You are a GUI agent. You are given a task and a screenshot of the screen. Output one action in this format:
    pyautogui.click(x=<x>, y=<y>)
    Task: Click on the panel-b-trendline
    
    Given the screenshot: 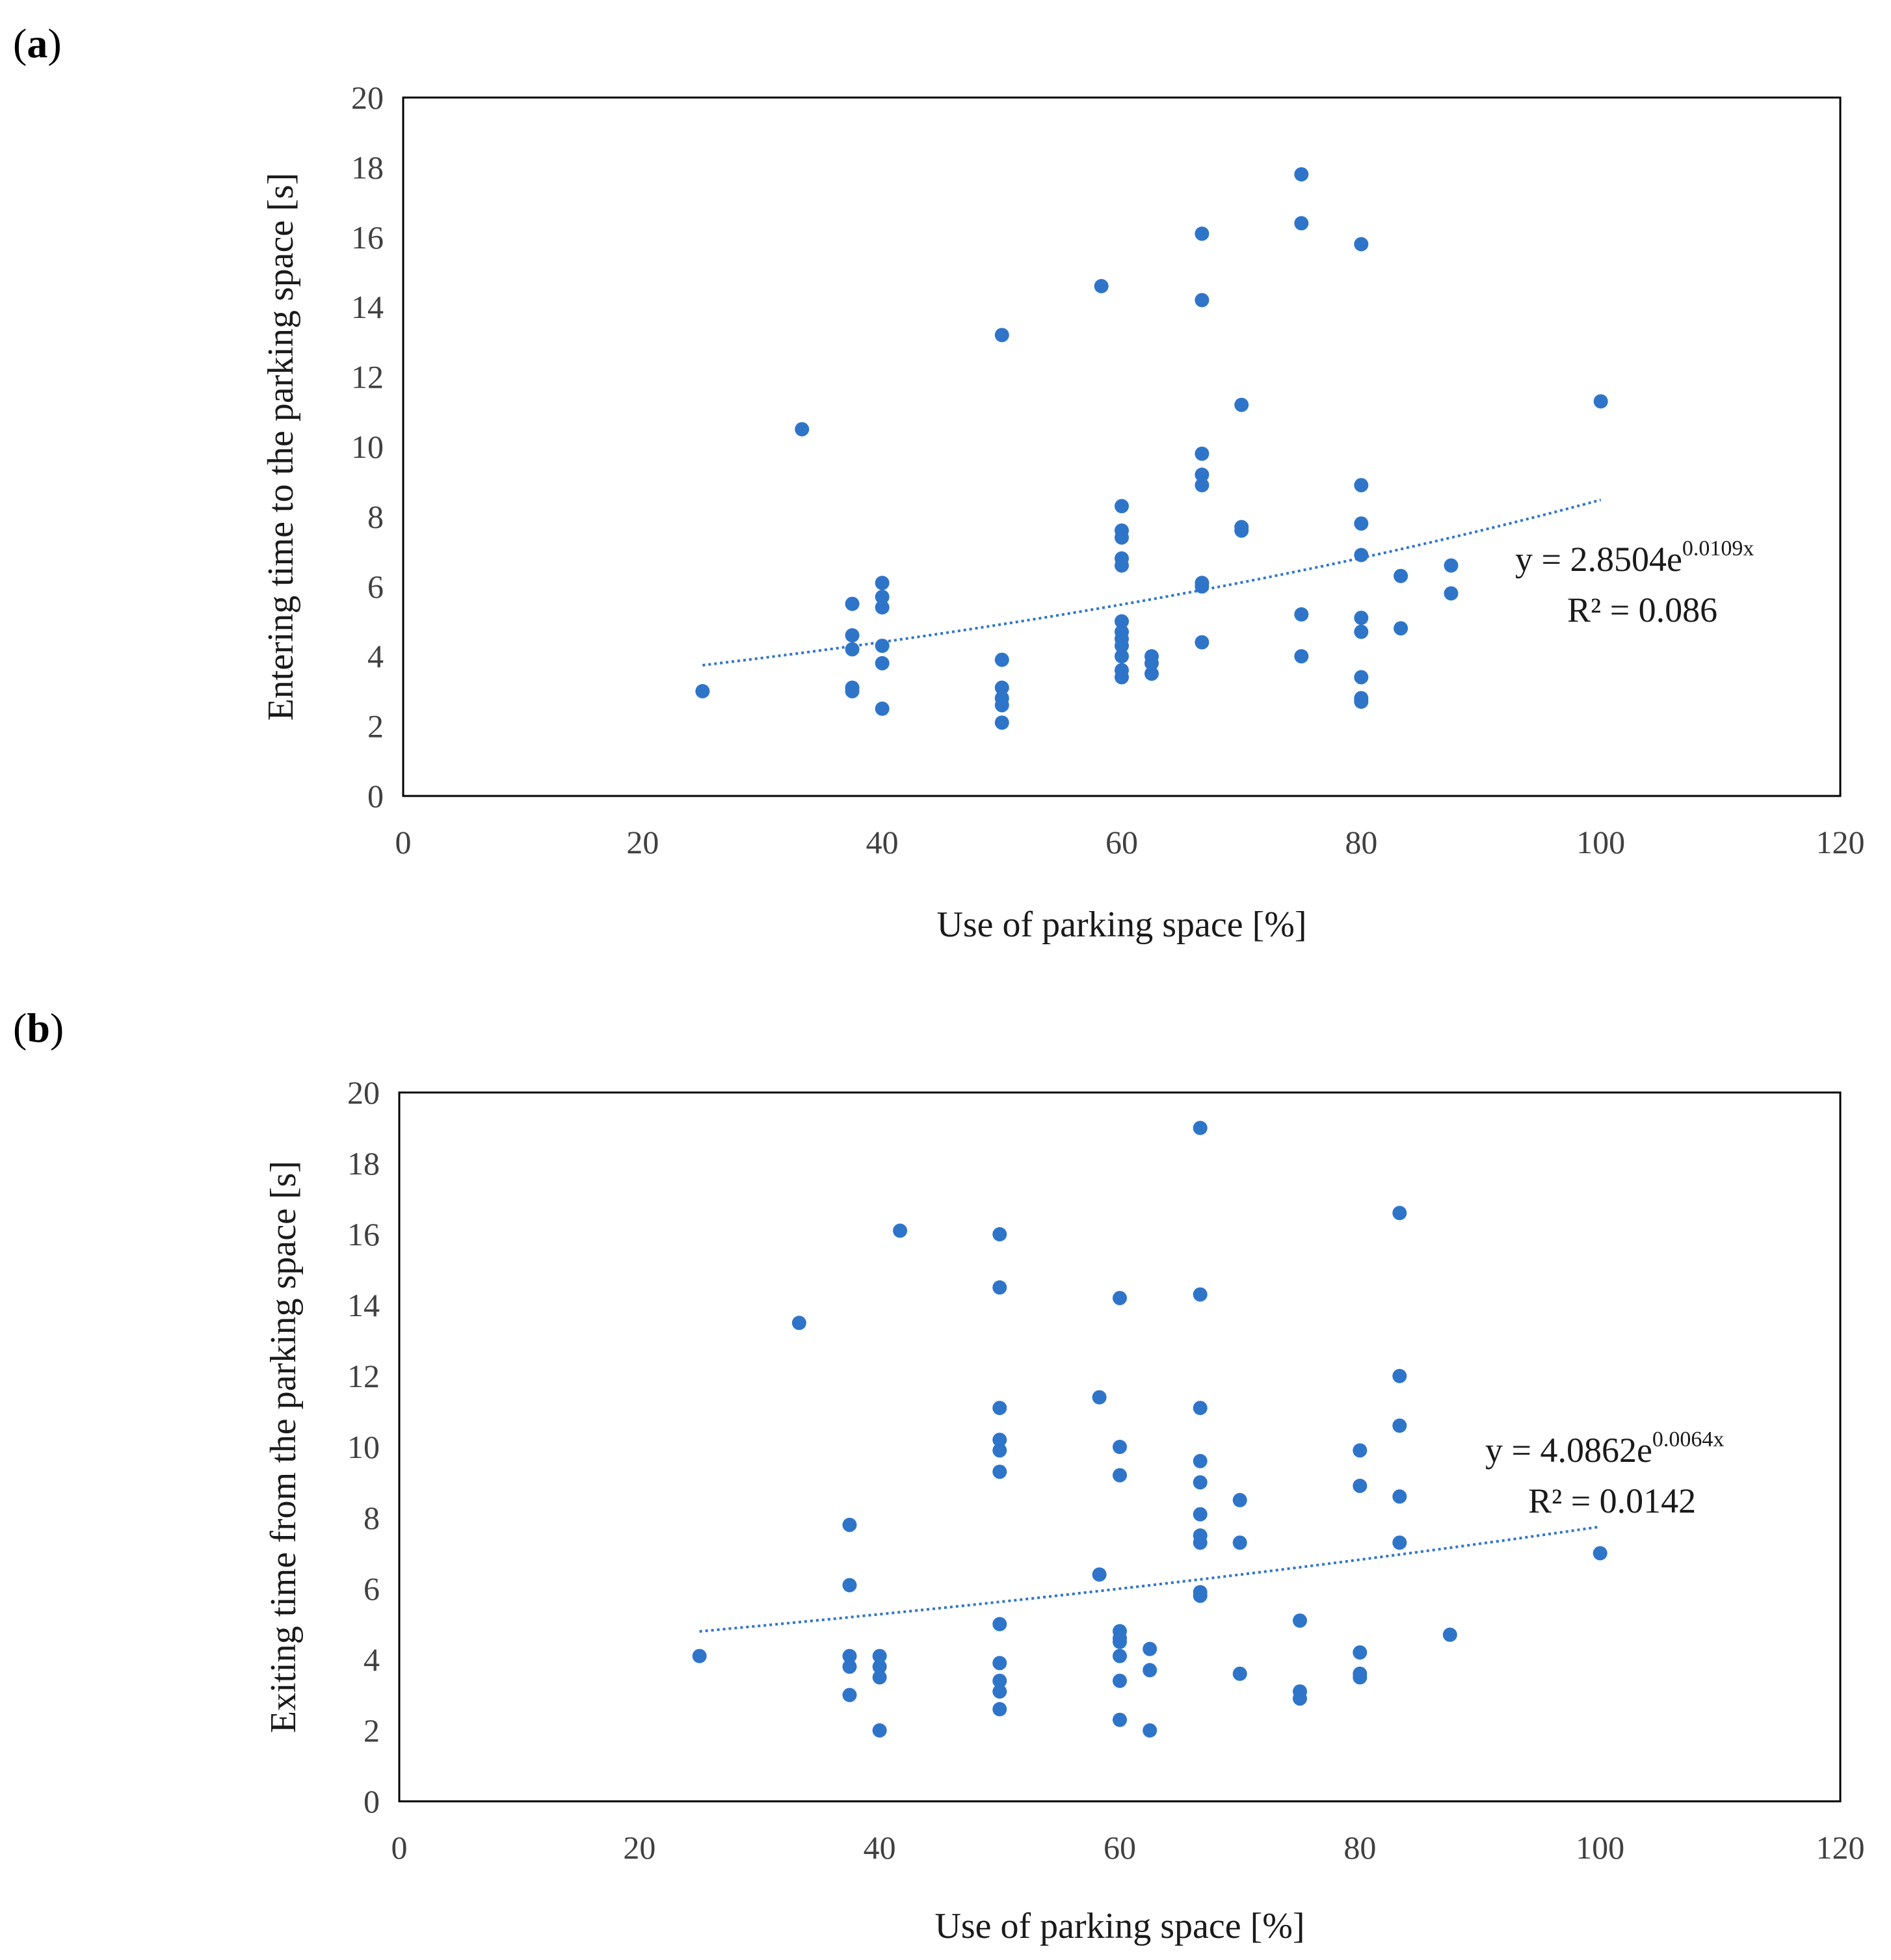 What is the action you would take?
    pyautogui.click(x=1149, y=1579)
    